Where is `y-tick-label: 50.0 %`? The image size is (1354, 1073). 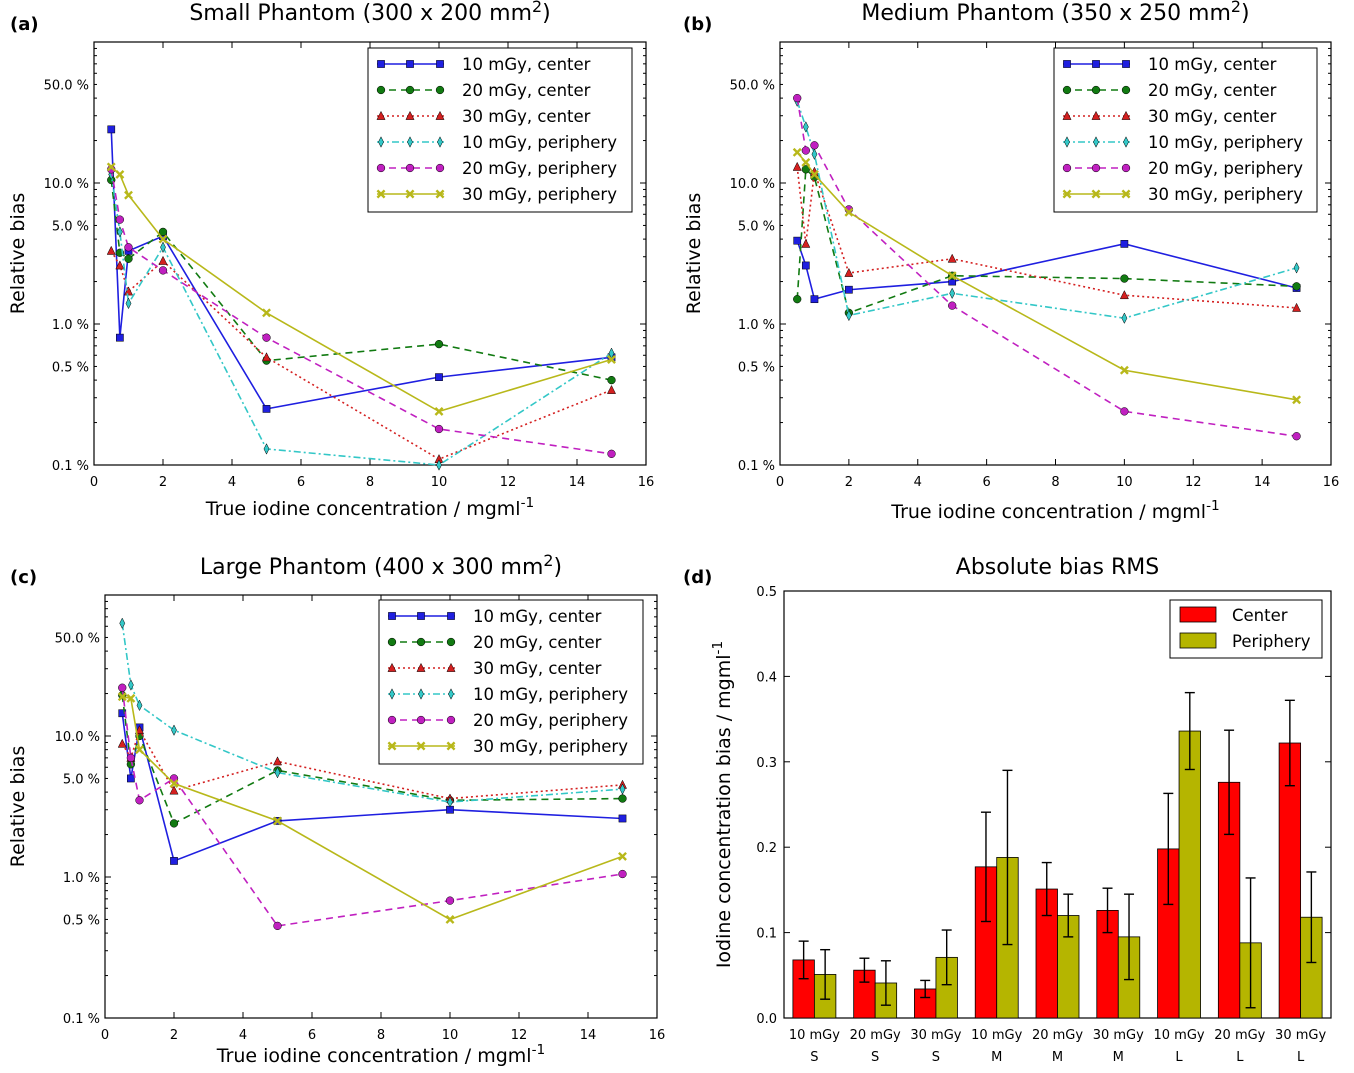
y-tick-label: 50.0 % is located at coordinates (66, 85).